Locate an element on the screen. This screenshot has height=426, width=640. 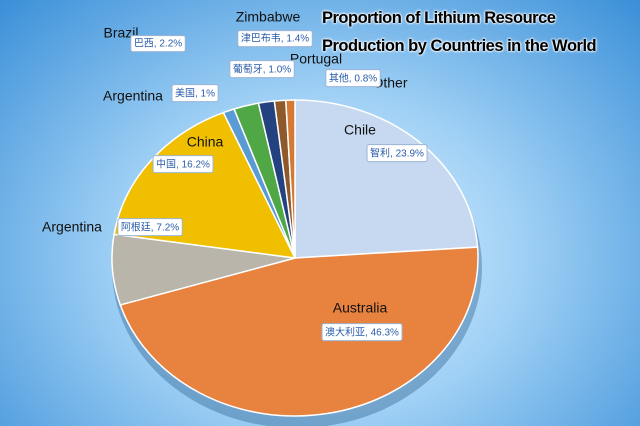
value-label: 美国, 1% is located at coordinates (195, 93).